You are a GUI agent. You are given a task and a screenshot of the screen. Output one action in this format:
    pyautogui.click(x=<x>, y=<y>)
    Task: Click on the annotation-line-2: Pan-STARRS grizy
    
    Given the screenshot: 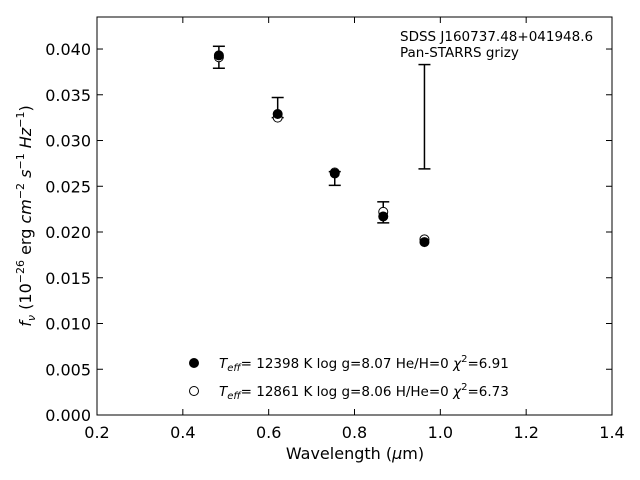 What is the action you would take?
    pyautogui.click(x=459, y=53)
    